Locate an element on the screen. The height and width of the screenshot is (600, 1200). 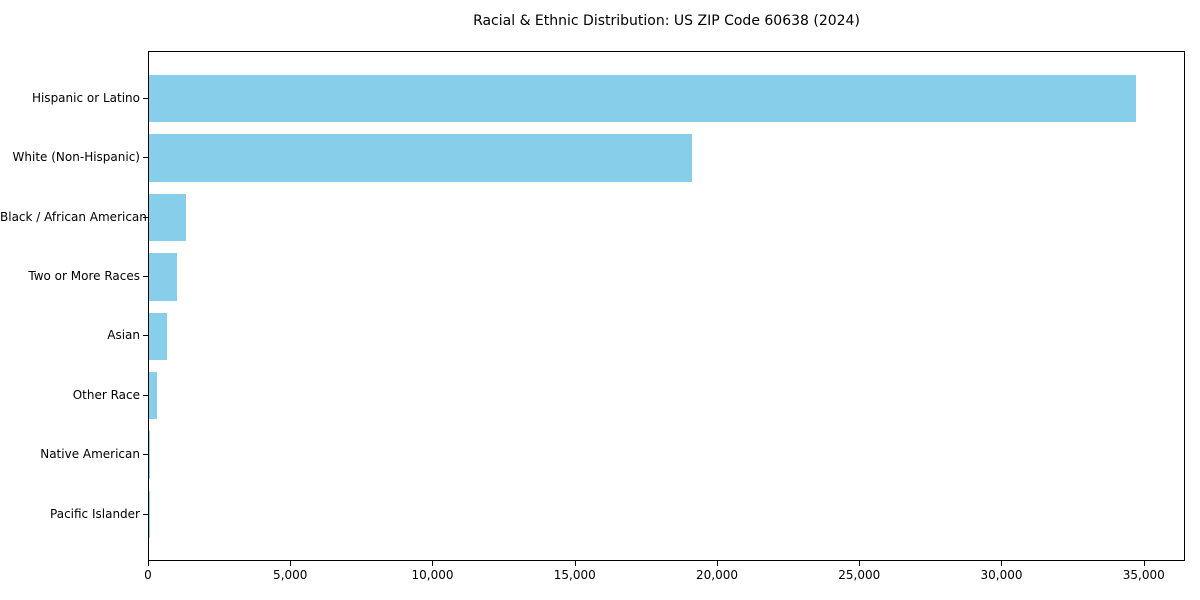
x-tick-label: 35,000 is located at coordinates (1143, 575).